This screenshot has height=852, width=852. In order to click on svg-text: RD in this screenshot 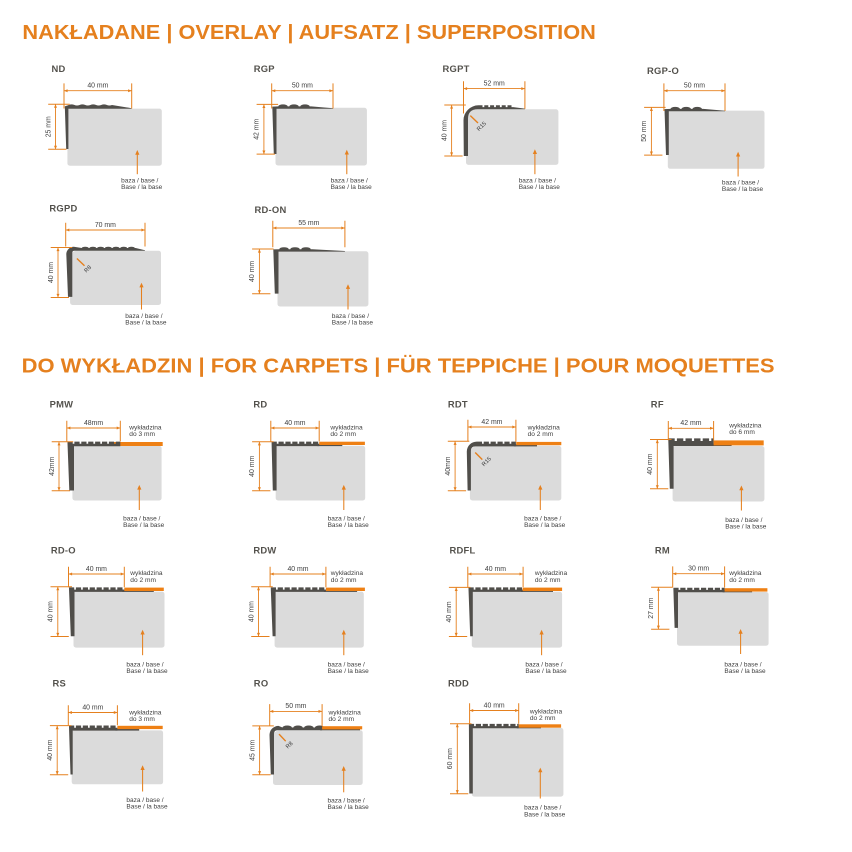, I will do `click(260, 404)`.